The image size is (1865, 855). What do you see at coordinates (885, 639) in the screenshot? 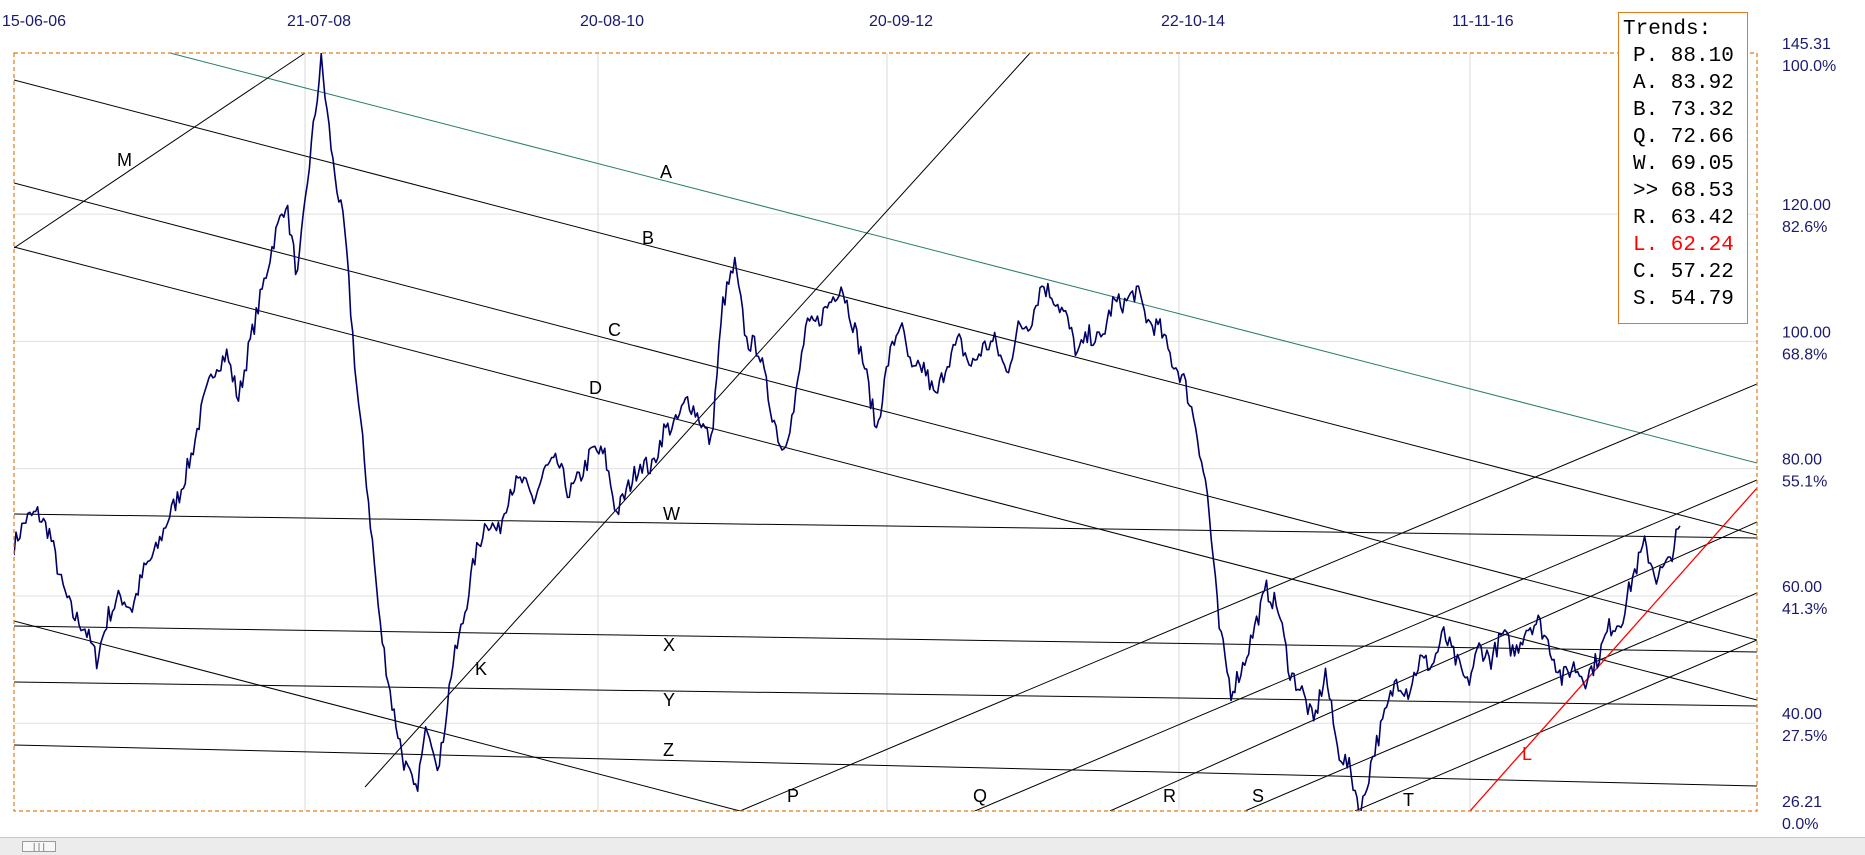
I see `trend-line-x` at bounding box center [885, 639].